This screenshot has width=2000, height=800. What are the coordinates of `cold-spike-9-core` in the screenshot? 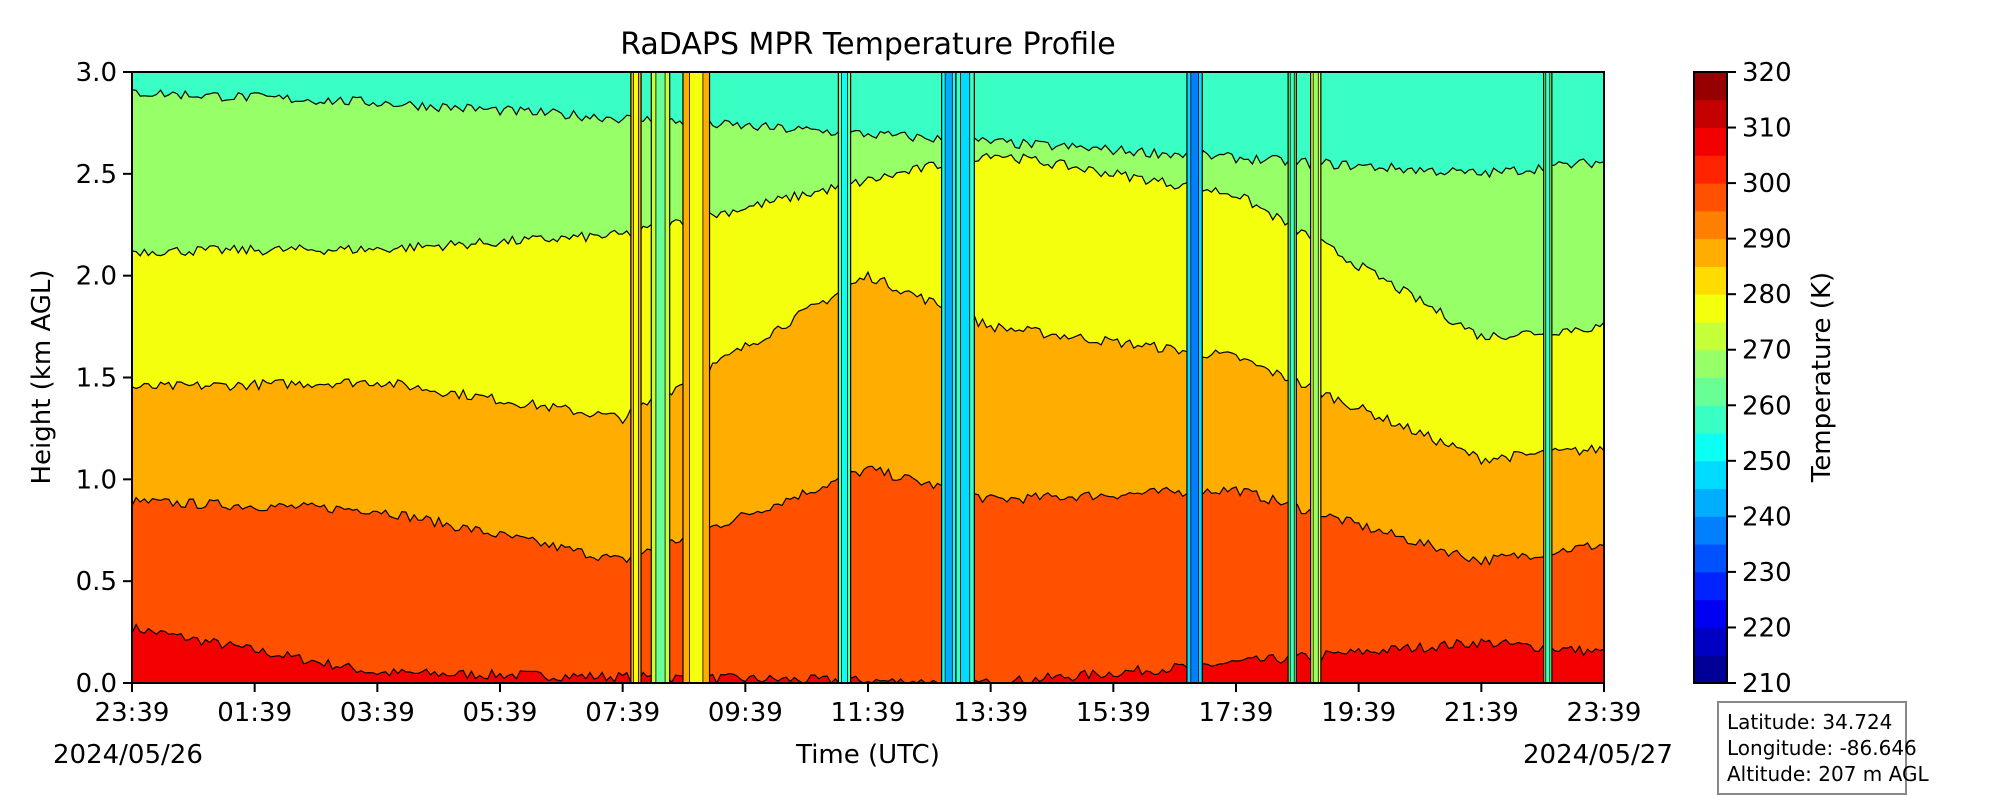 It's located at (1315, 377).